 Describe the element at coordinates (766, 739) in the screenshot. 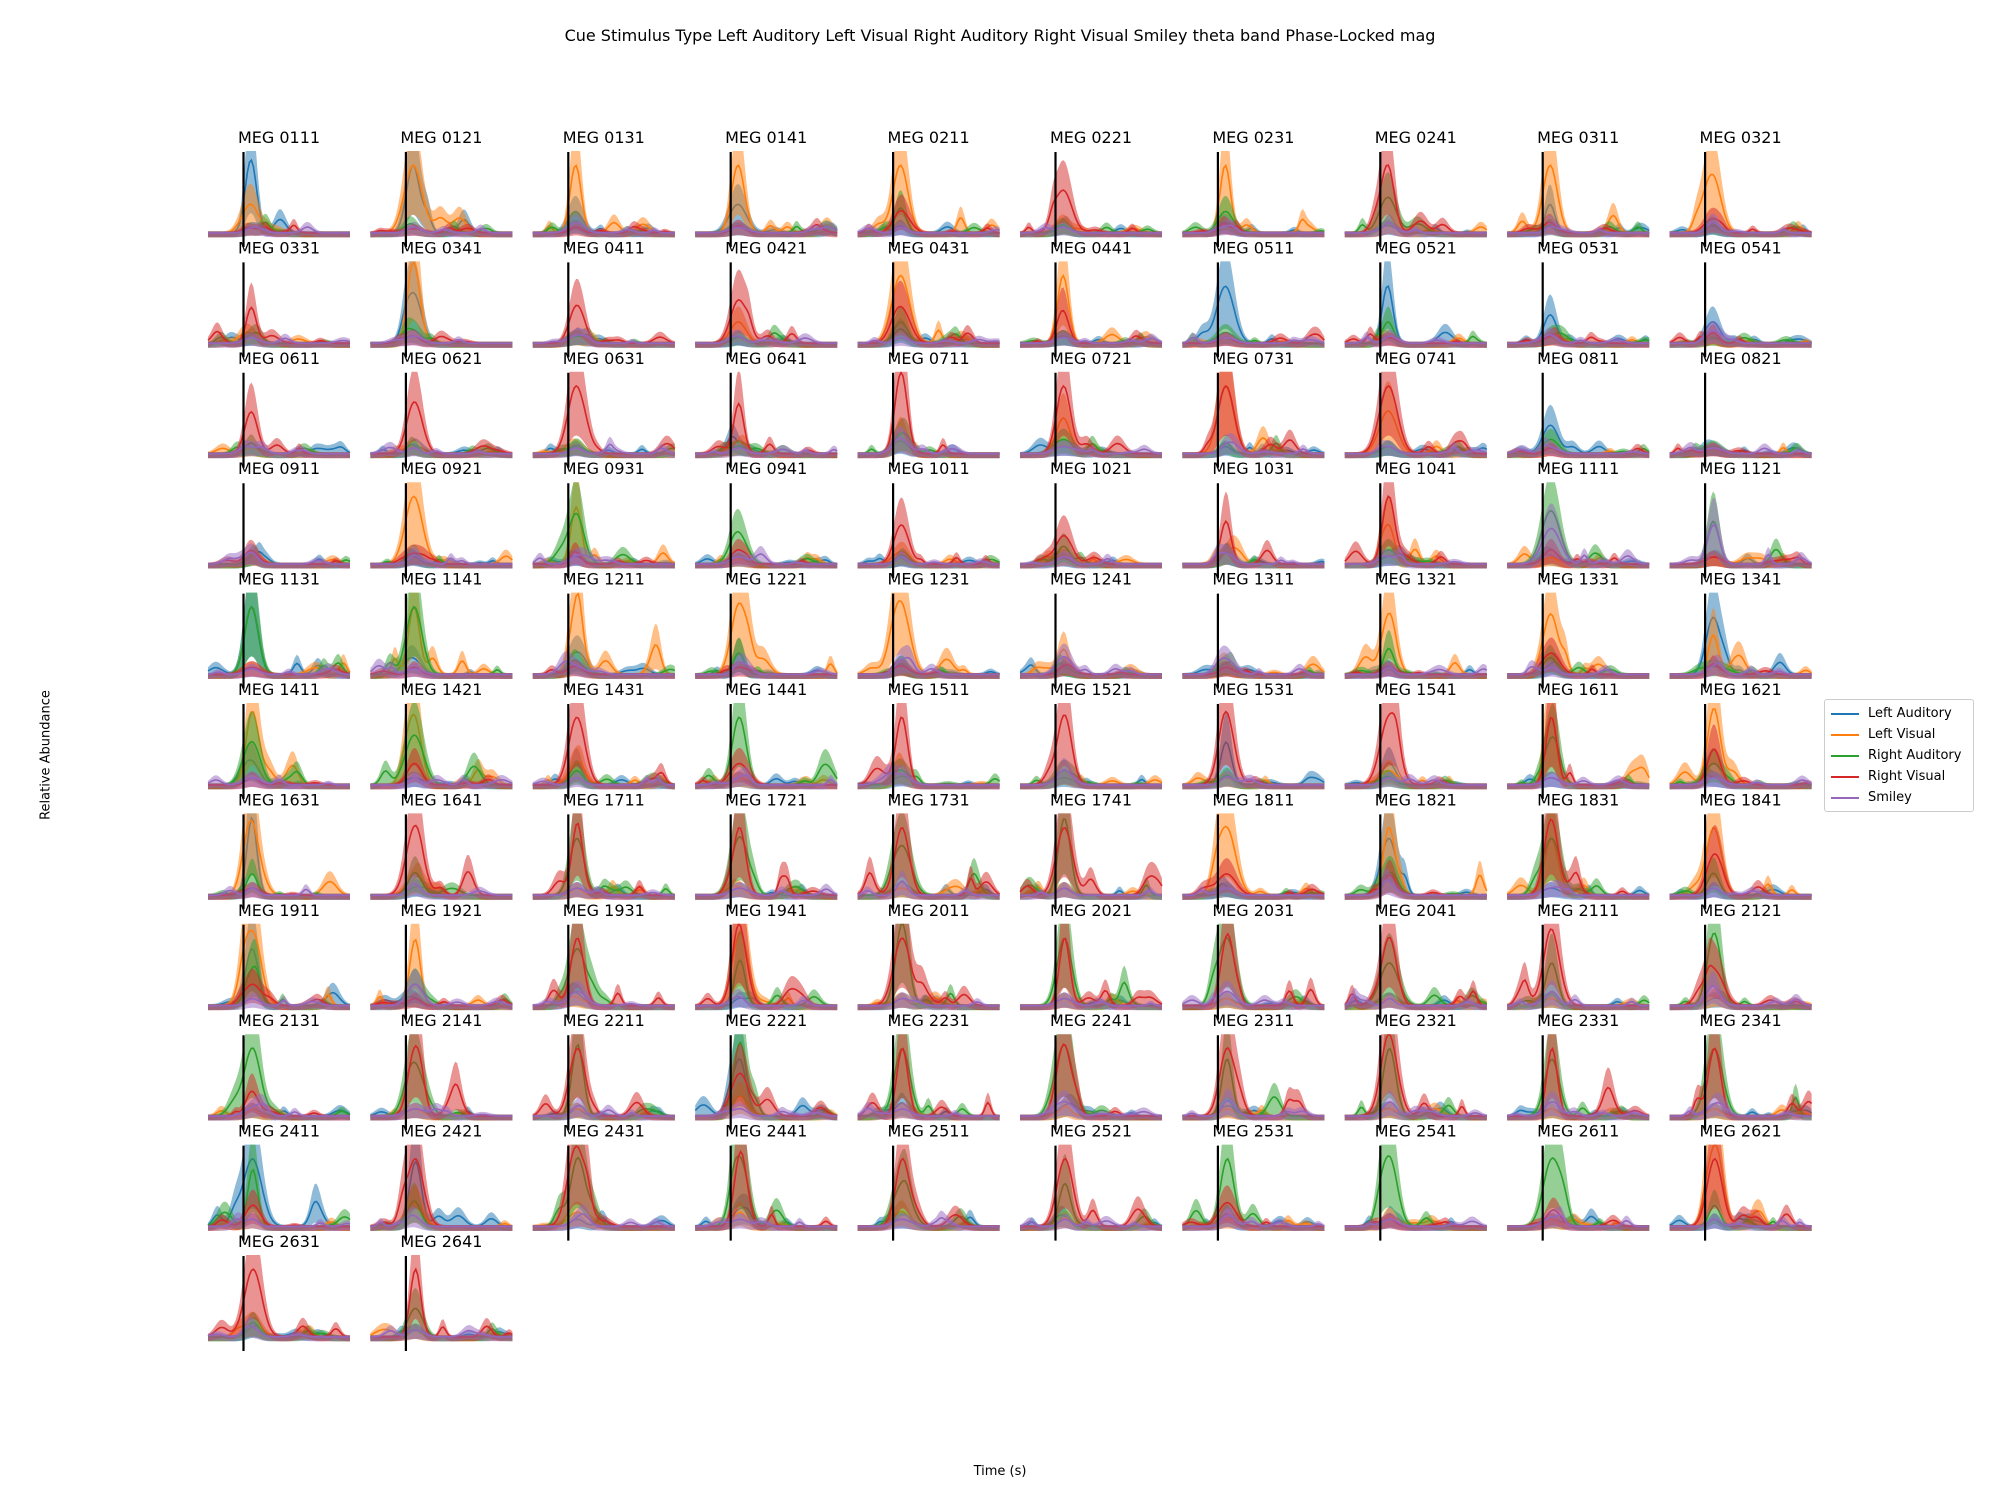

I see `panel-meg-1441: MEG 1441` at that location.